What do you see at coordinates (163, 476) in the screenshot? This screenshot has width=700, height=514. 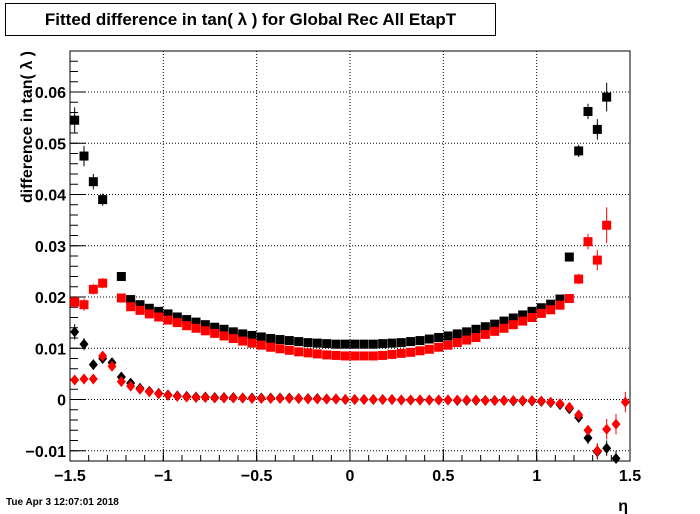 I see `x-tick-label: −1` at bounding box center [163, 476].